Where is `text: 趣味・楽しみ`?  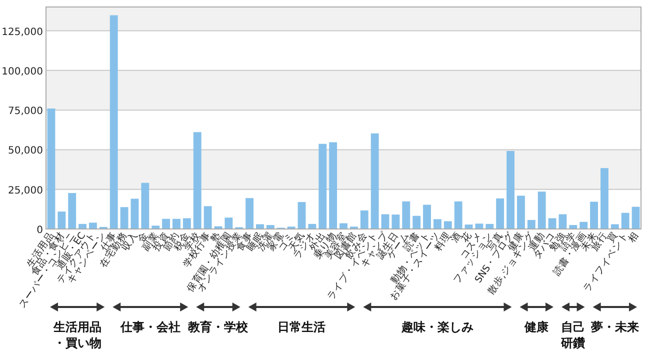 text: 趣味・楽しみ is located at coordinates (437, 327).